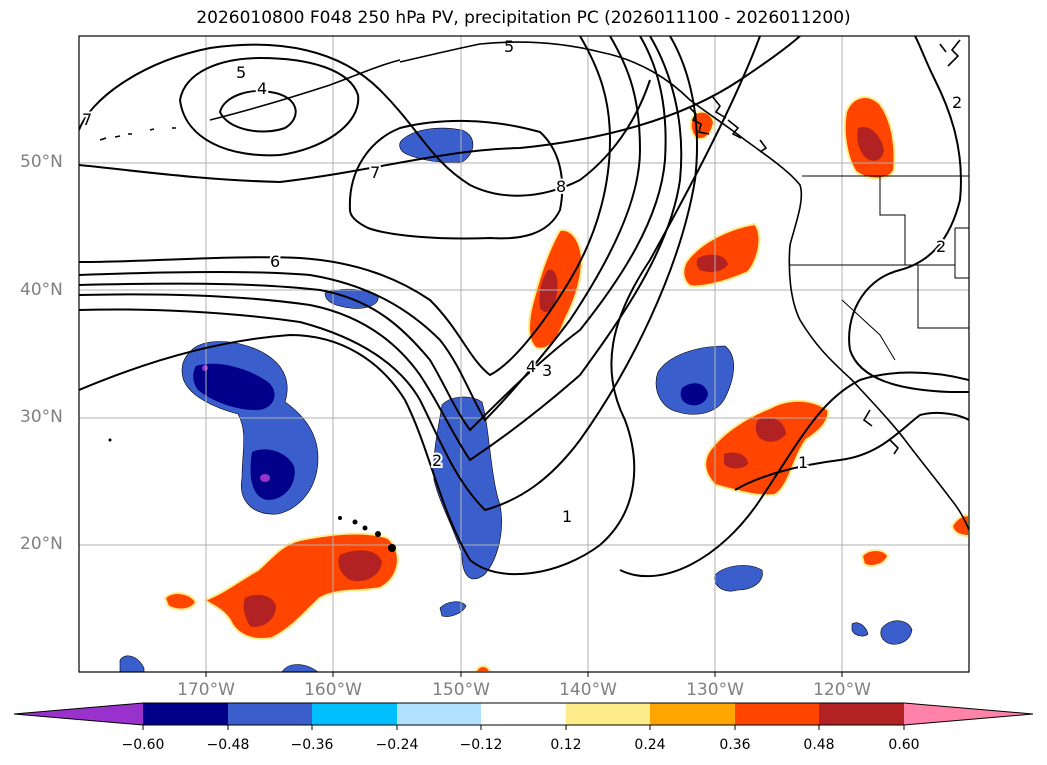 The image size is (1047, 765). Describe the element at coordinates (481, 745) in the screenshot. I see `colorbar-tick-label: −0.12` at that location.